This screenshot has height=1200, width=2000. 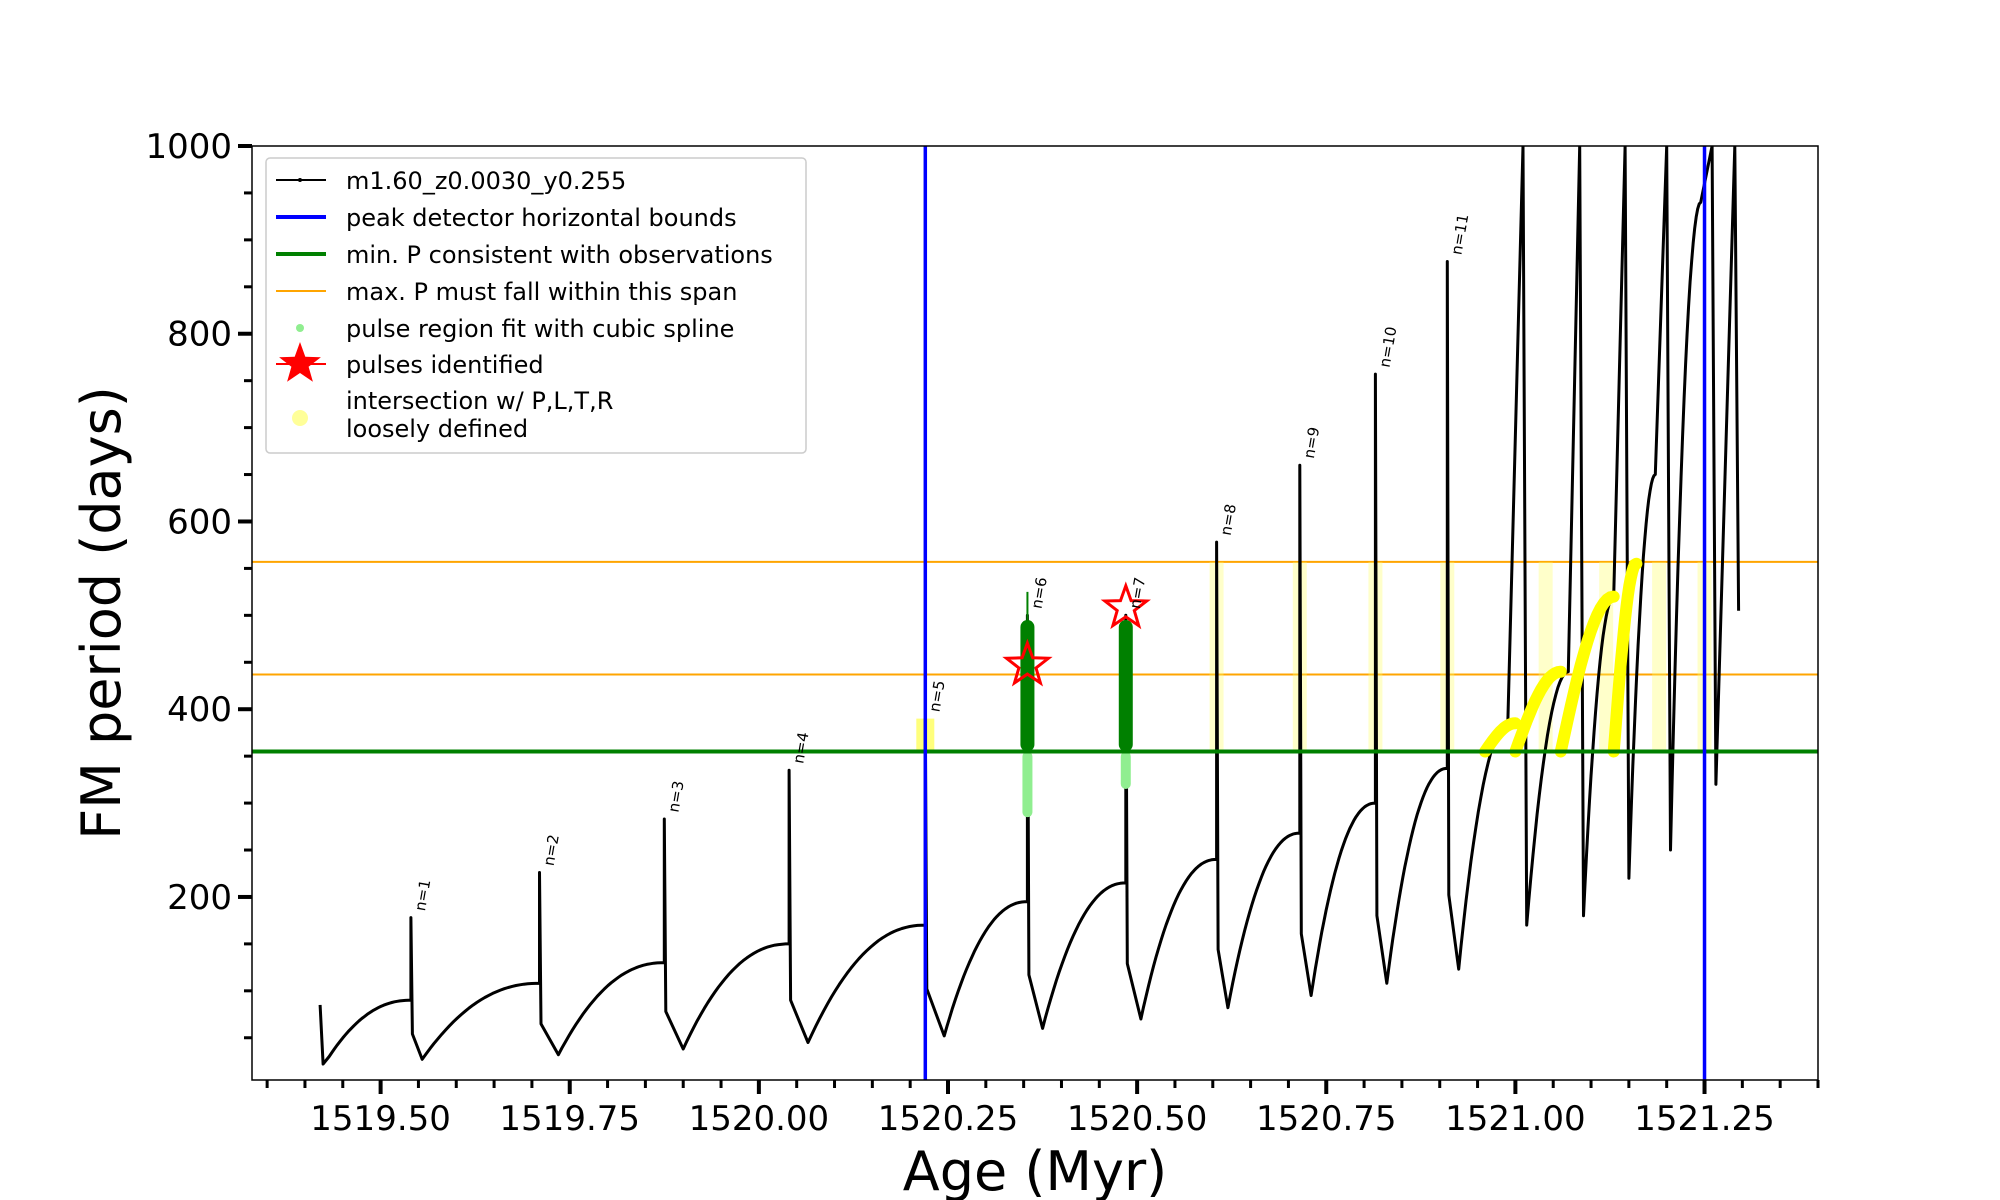 I want to click on legend-box, so click(x=536, y=305).